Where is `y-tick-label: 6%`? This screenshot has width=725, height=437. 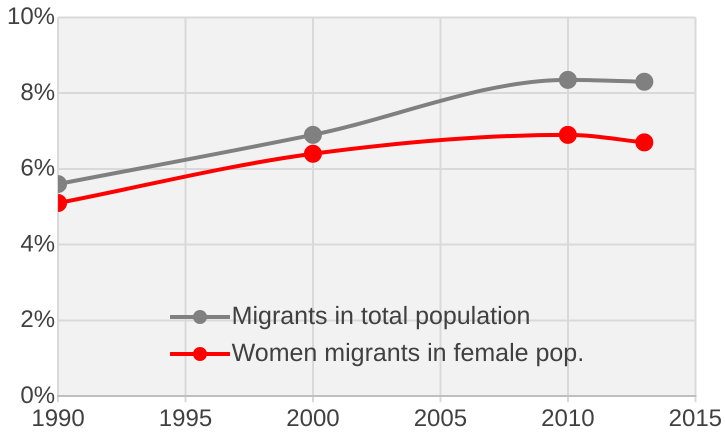 y-tick-label: 6% is located at coordinates (38, 168).